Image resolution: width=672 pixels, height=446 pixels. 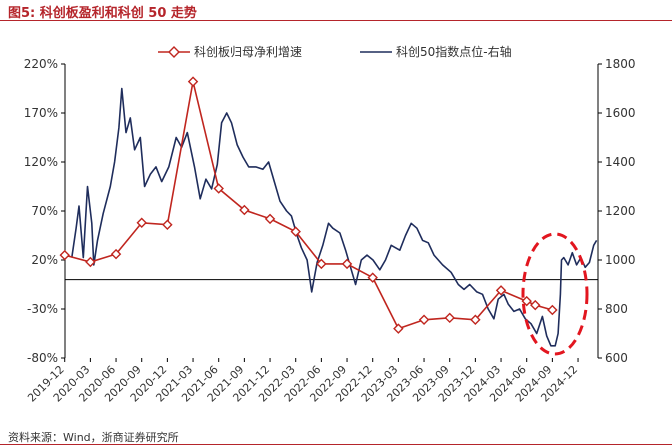 What do you see at coordinates (555, 294) in the screenshot?
I see `highlight-ellipse` at bounding box center [555, 294].